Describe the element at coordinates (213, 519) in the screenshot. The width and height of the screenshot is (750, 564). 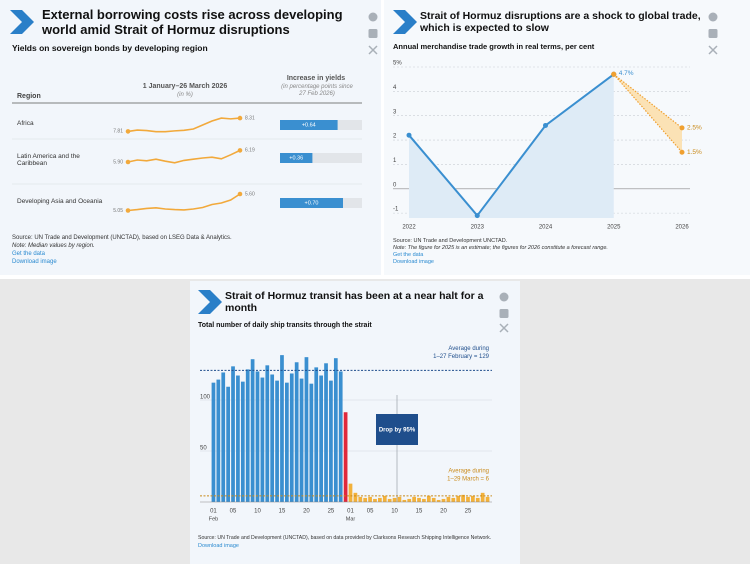
I see `x-tick-label: Feb` at that location.